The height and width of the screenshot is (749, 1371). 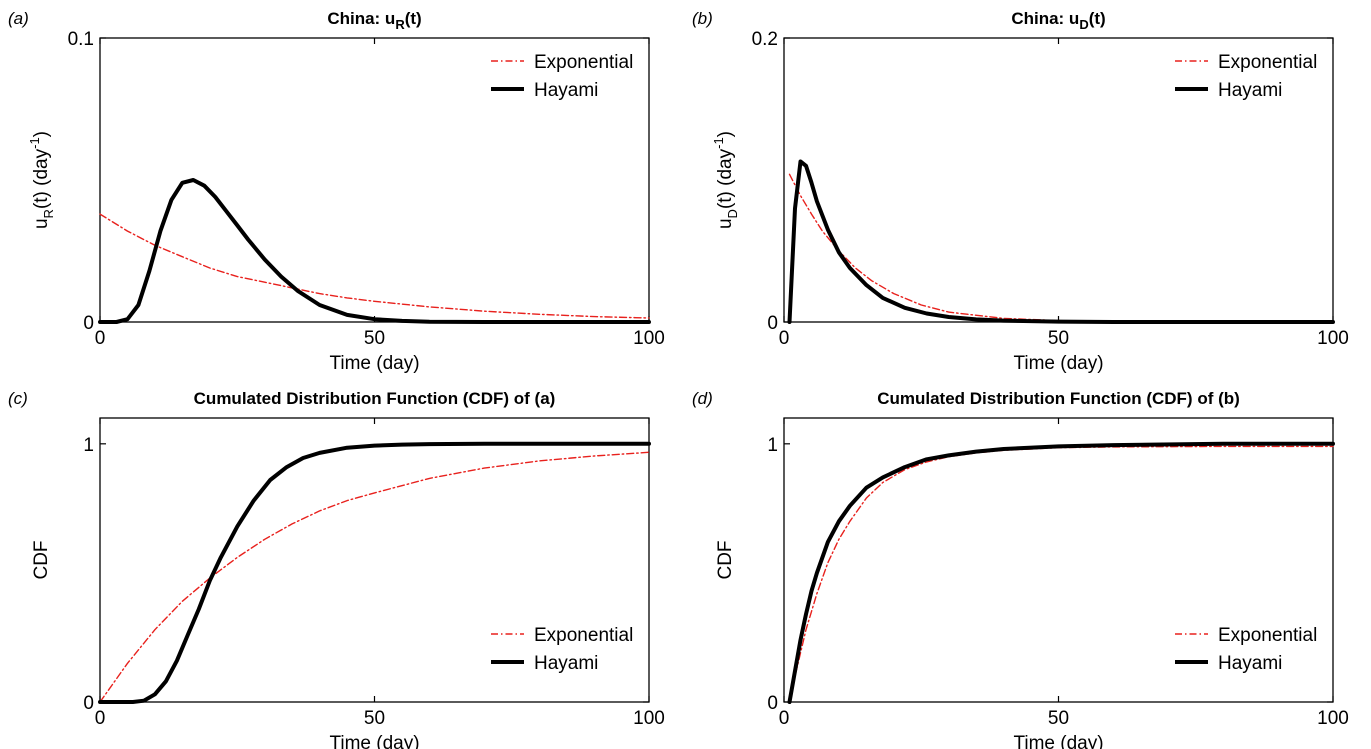 What do you see at coordinates (18, 398) in the screenshot?
I see `panel-label: (c)` at bounding box center [18, 398].